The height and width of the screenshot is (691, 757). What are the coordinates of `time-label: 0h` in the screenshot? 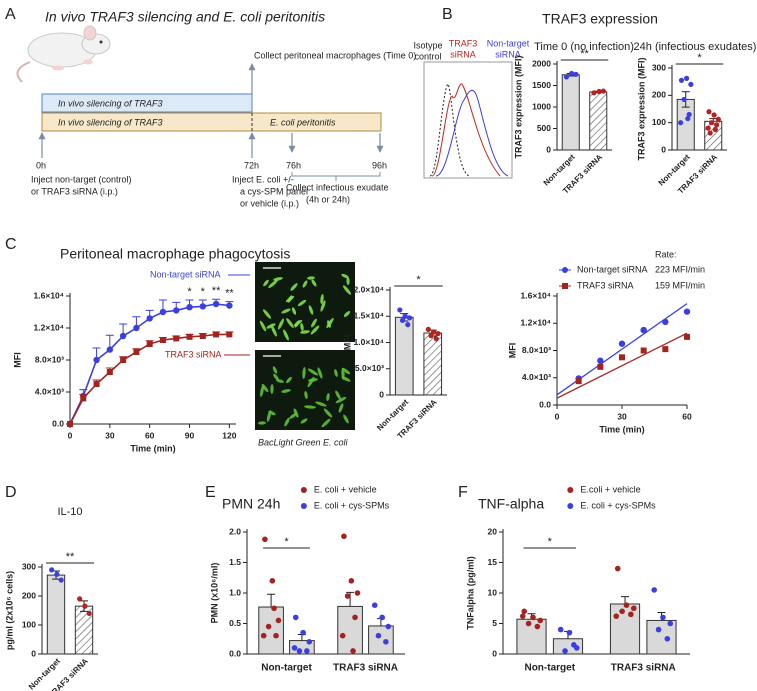 It's located at (41, 165).